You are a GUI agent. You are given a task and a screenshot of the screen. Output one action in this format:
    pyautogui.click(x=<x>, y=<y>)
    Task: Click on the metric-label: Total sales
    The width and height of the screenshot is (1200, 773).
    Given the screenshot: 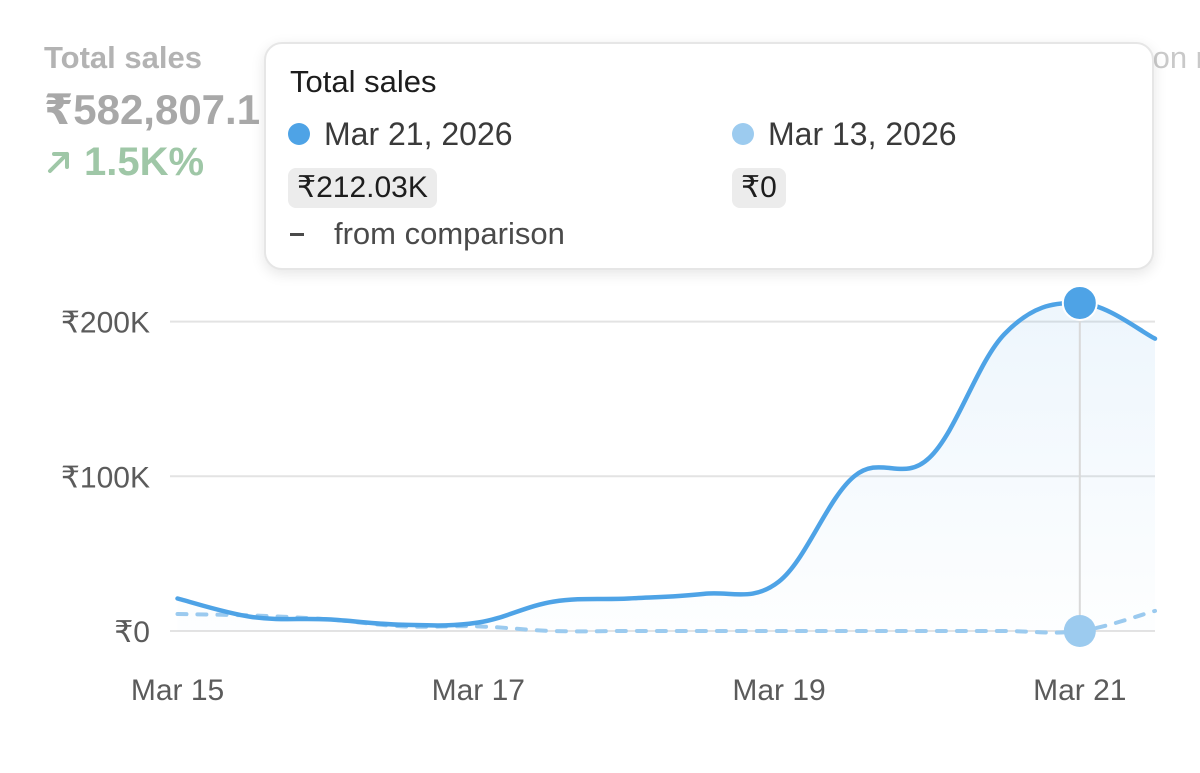 What is the action you would take?
    pyautogui.click(x=123, y=57)
    